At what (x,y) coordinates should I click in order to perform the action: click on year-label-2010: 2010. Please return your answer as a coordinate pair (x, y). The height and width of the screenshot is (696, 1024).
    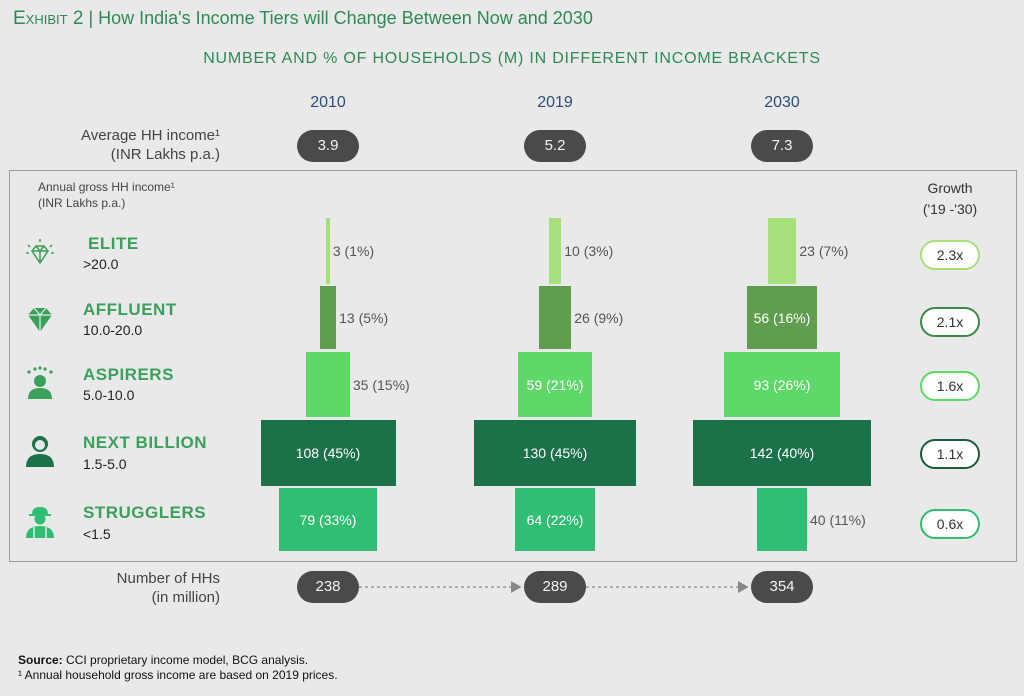
    Looking at the image, I should click on (328, 102).